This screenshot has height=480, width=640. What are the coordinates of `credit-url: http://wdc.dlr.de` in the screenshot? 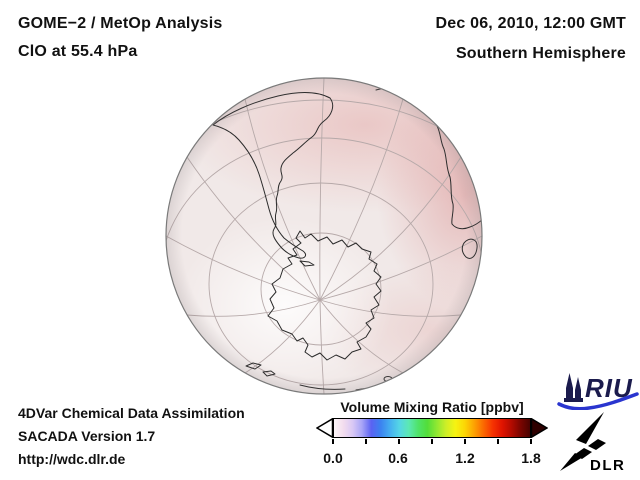 It's located at (72, 459).